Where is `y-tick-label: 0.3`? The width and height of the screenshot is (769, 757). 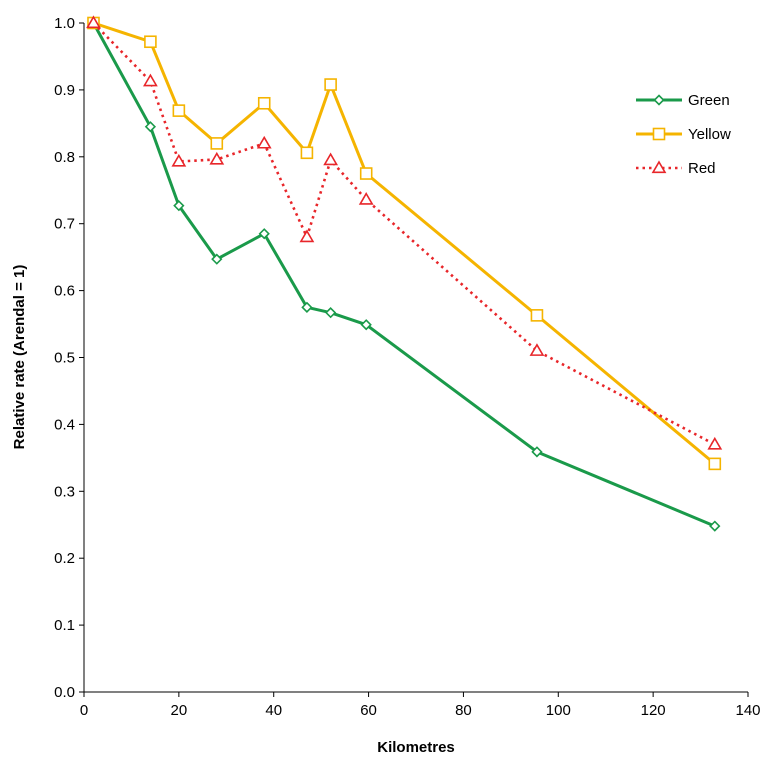 y-tick-label: 0.3 is located at coordinates (64, 491).